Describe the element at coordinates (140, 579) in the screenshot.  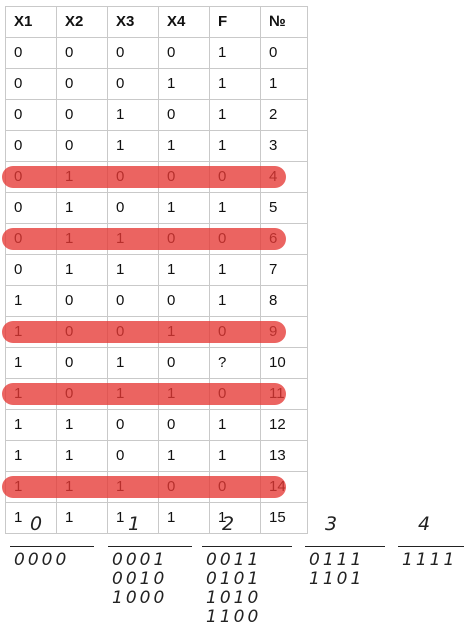
I see `group-item: 0010` at that location.